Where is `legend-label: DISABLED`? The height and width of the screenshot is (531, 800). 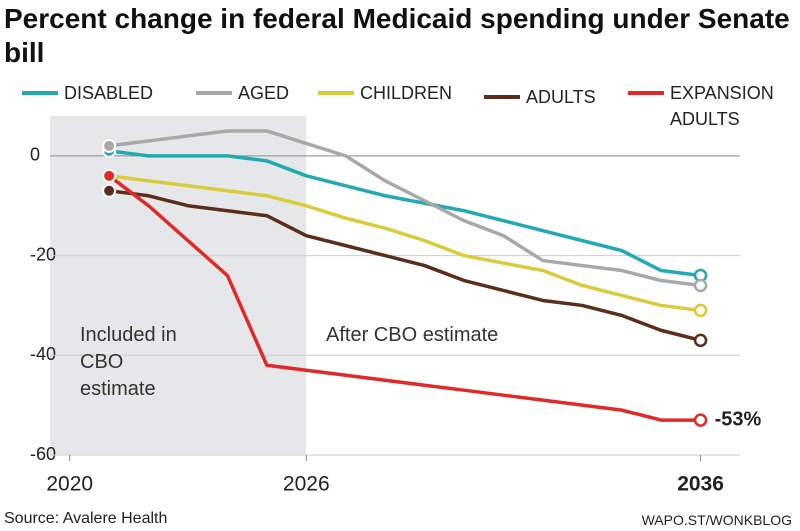 legend-label: DISABLED is located at coordinates (109, 93).